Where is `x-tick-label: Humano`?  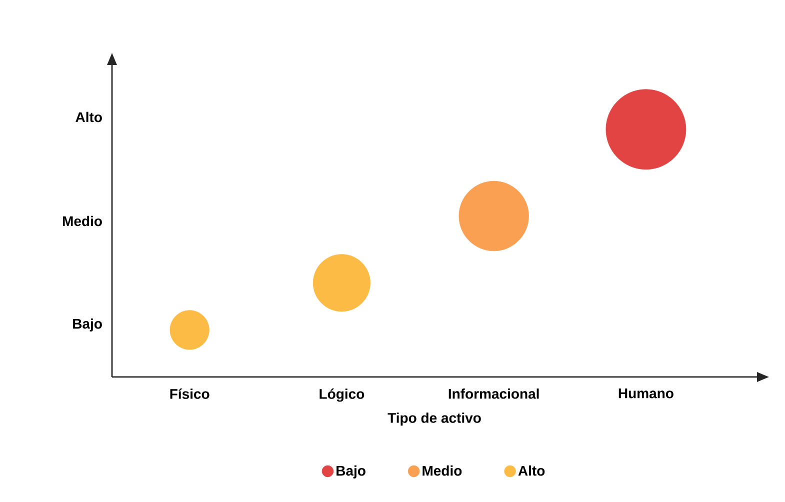
x-tick-label: Humano is located at coordinates (646, 393).